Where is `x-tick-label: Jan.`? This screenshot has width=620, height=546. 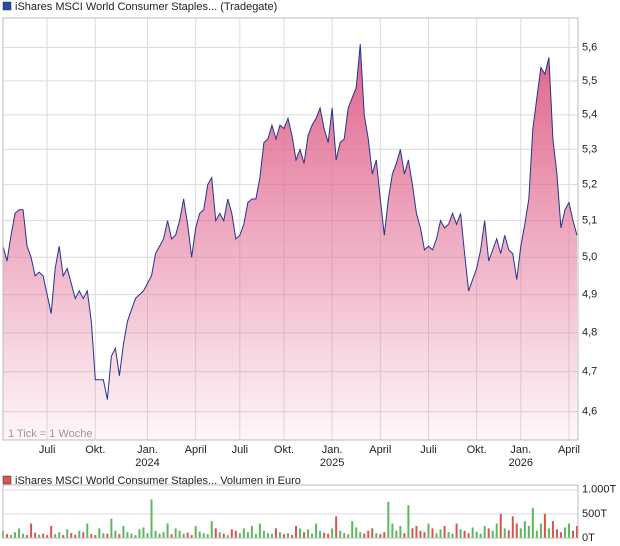
x-tick-label: Jan. is located at coordinates (147, 450).